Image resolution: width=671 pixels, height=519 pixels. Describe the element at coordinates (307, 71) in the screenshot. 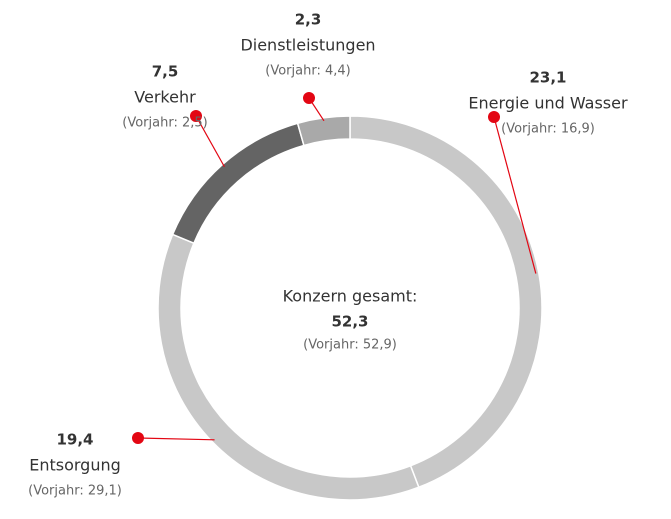

I see `previous-label: (Vorjahr: 4,4)` at that location.